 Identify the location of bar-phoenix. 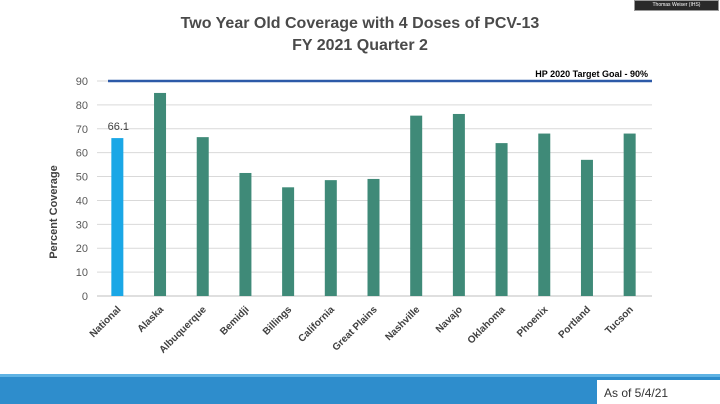
(544, 214).